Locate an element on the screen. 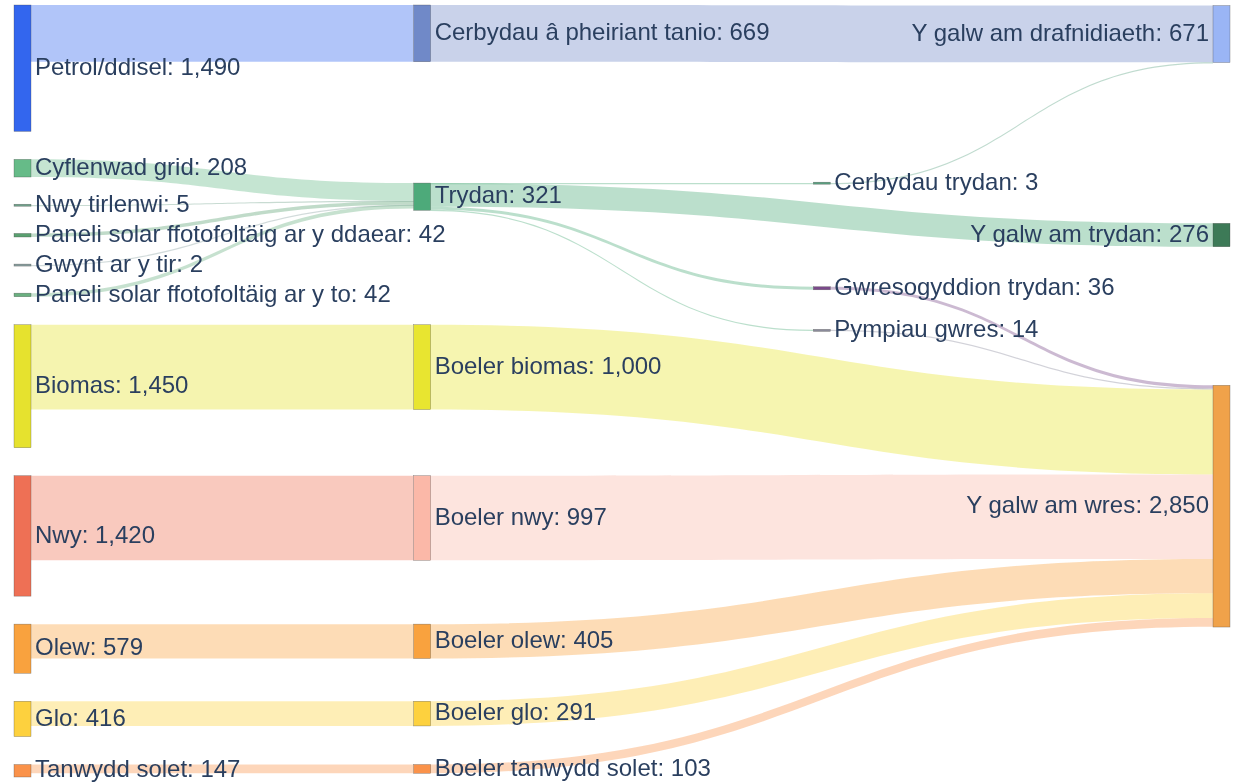 Image resolution: width=1244 pixels, height=782 pixels. data-label: : 2 is located at coordinates (190, 263).